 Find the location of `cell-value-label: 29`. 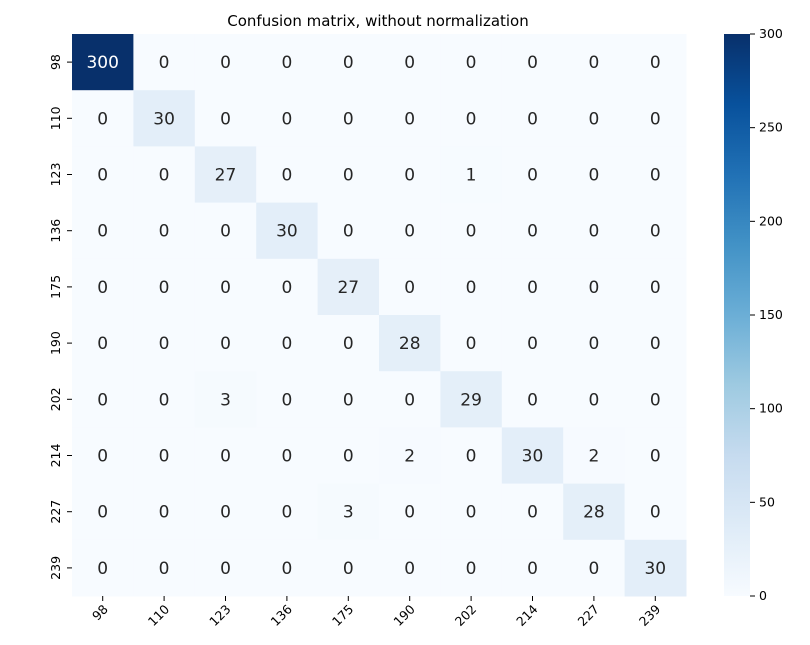

cell-value-label: 29 is located at coordinates (471, 400).